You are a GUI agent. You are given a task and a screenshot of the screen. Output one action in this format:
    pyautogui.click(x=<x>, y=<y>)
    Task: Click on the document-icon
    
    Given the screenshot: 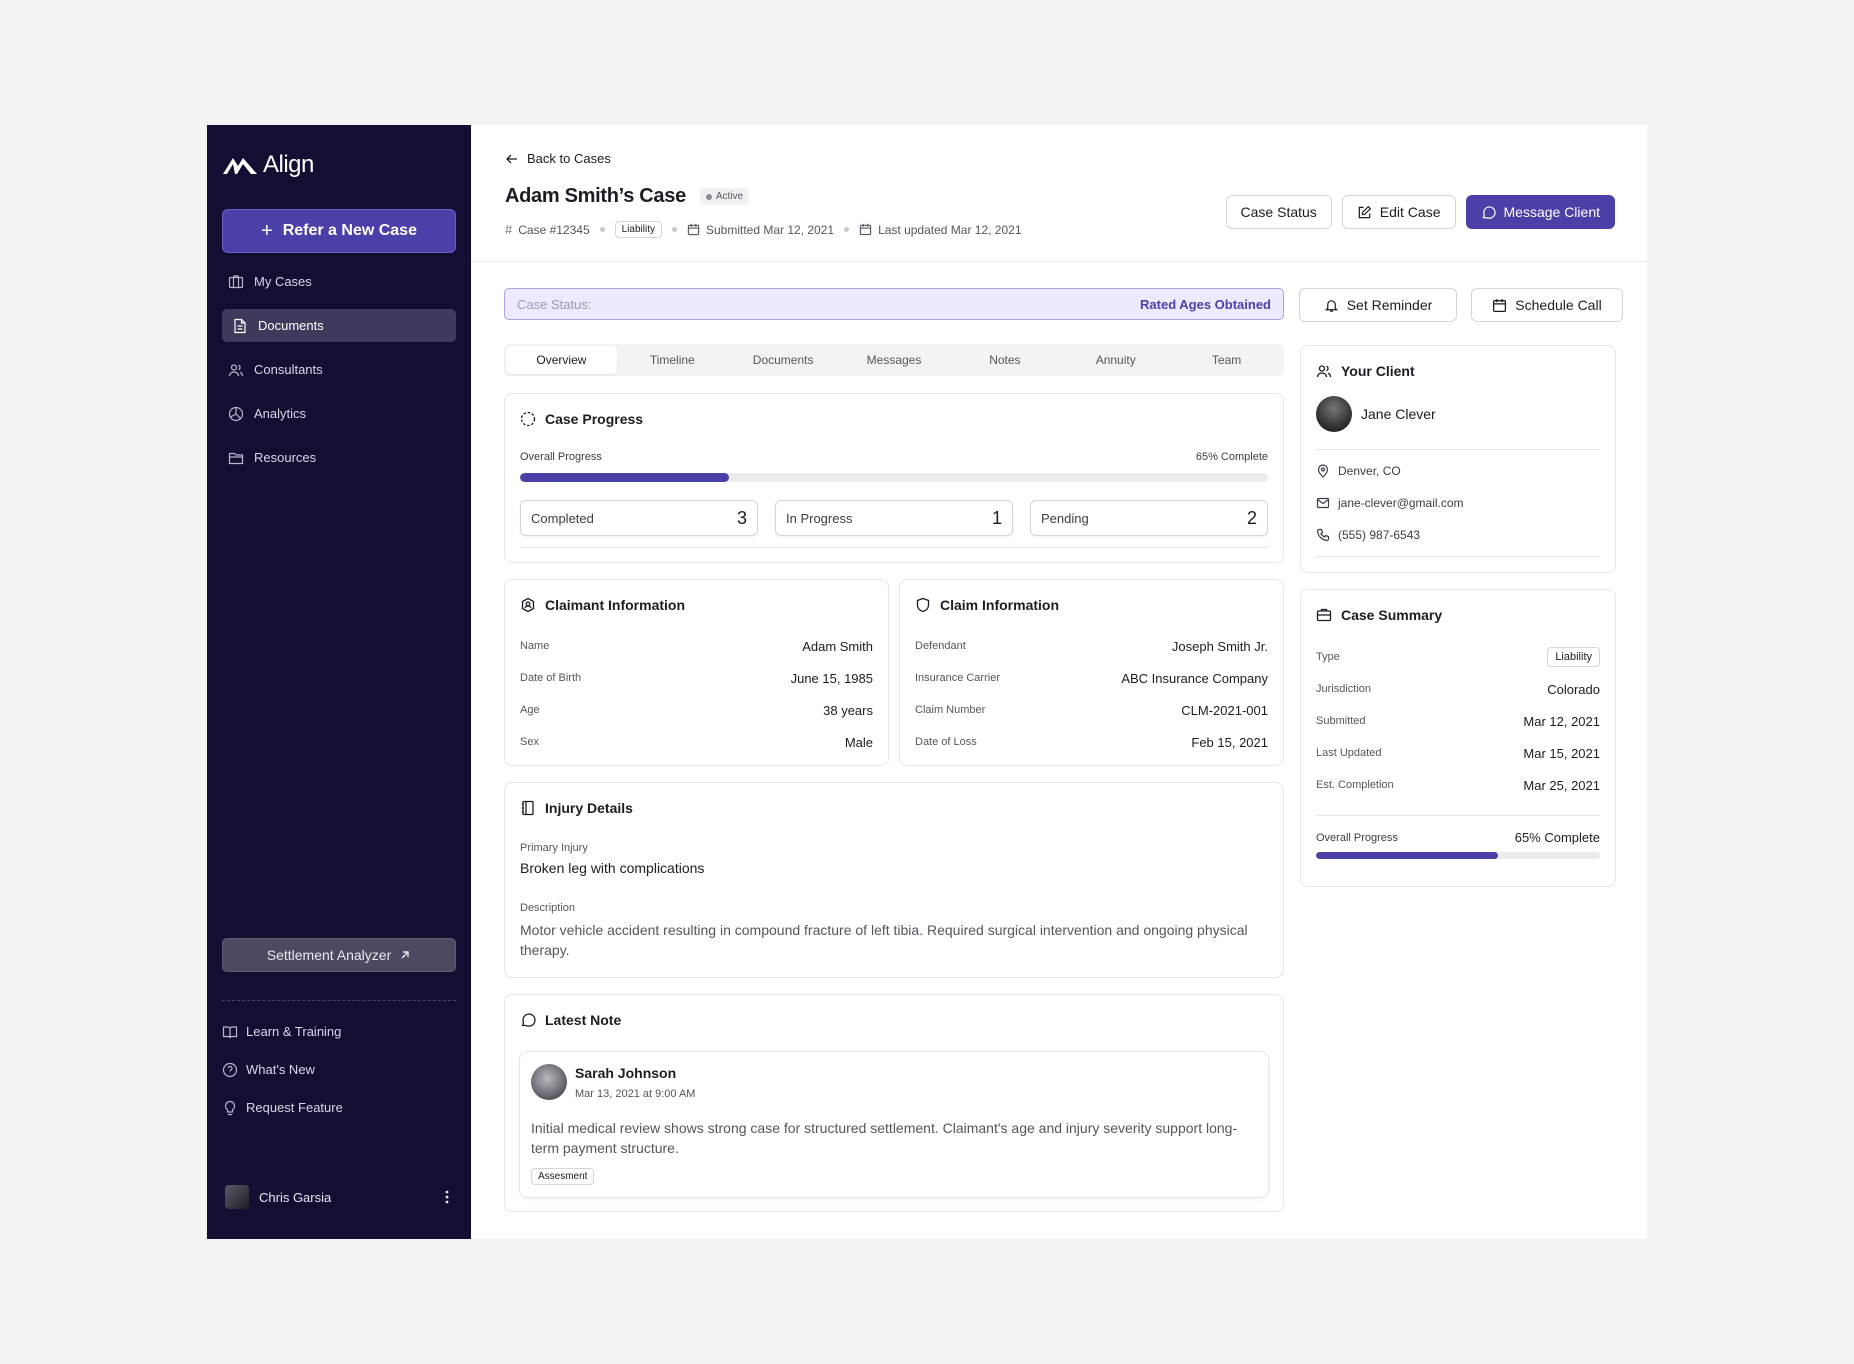 What is the action you would take?
    pyautogui.click(x=240, y=325)
    